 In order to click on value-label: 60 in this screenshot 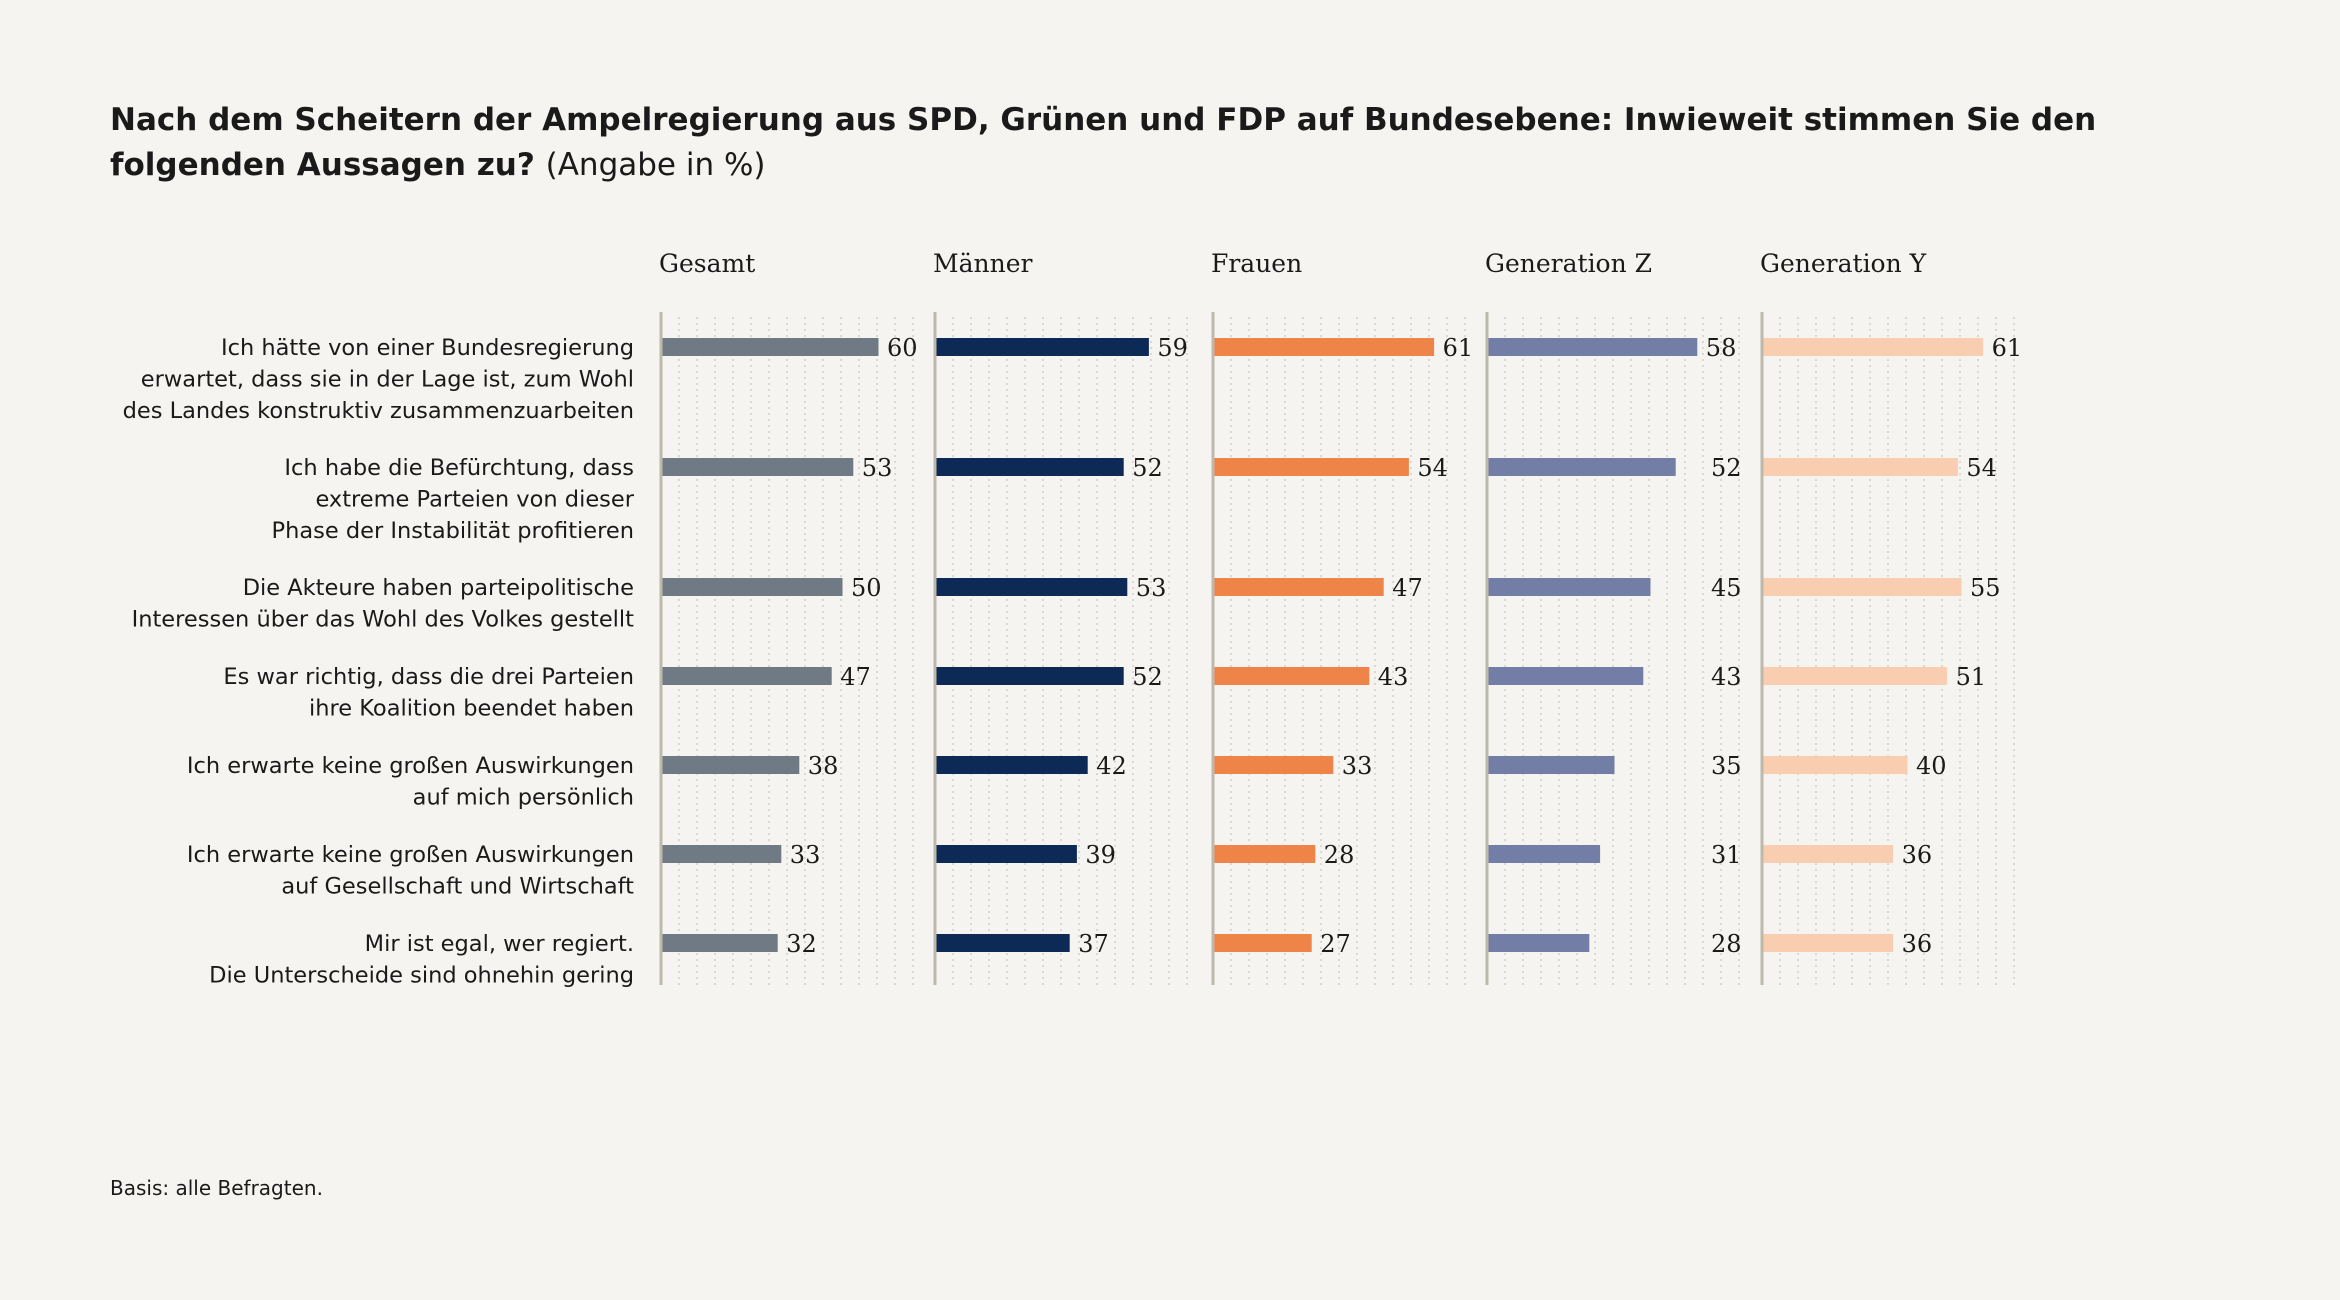, I will do `click(902, 348)`.